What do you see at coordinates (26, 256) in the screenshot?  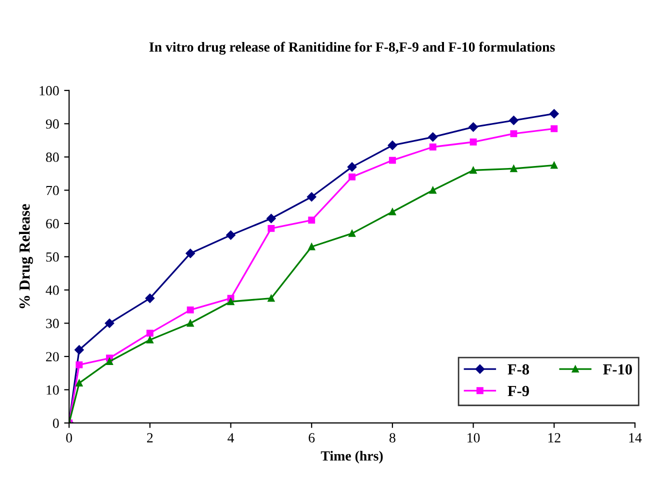 I see `y-axis-title: % Drug Release` at bounding box center [26, 256].